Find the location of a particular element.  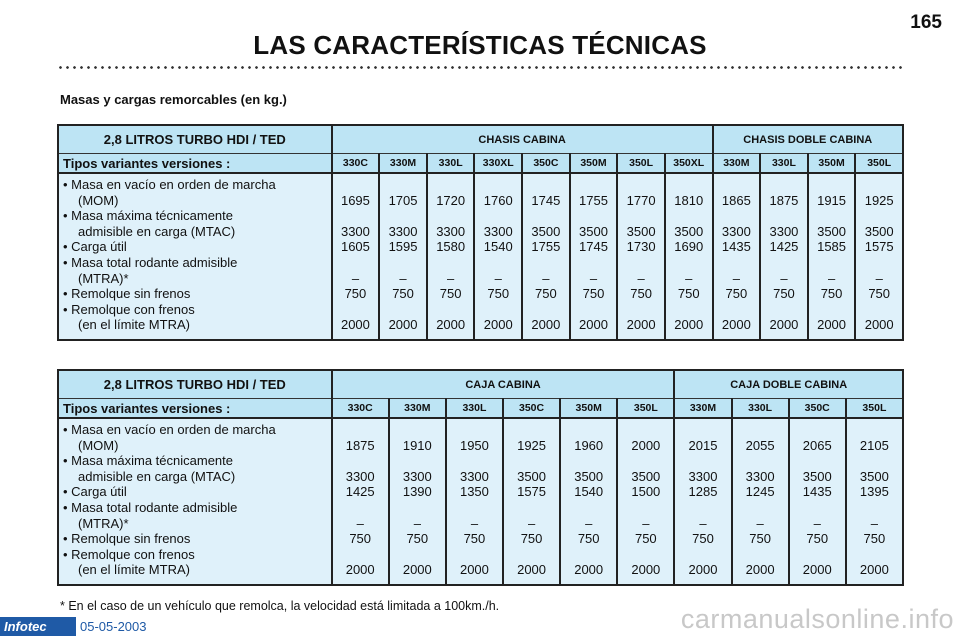

spec-label: • Carga útil is located at coordinates (95, 247).